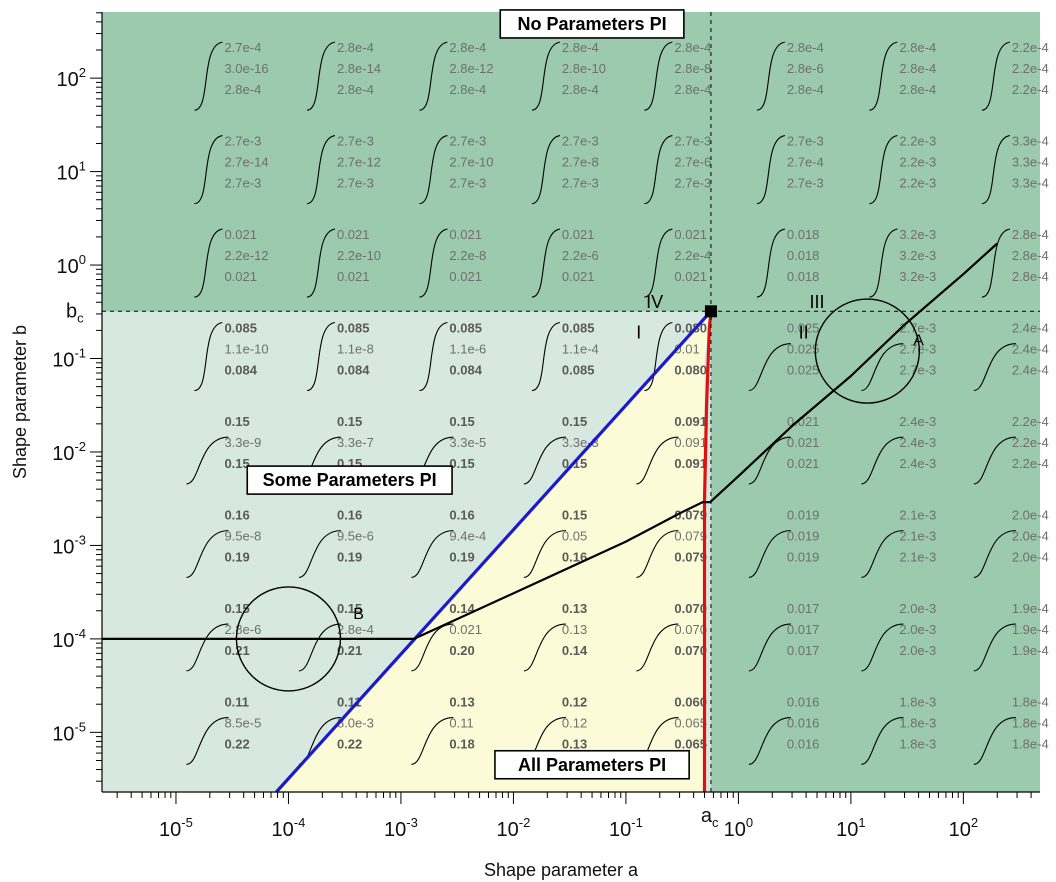 The image size is (1056, 882). Describe the element at coordinates (69, 359) in the screenshot. I see `y-tick-label: 10-1` at that location.